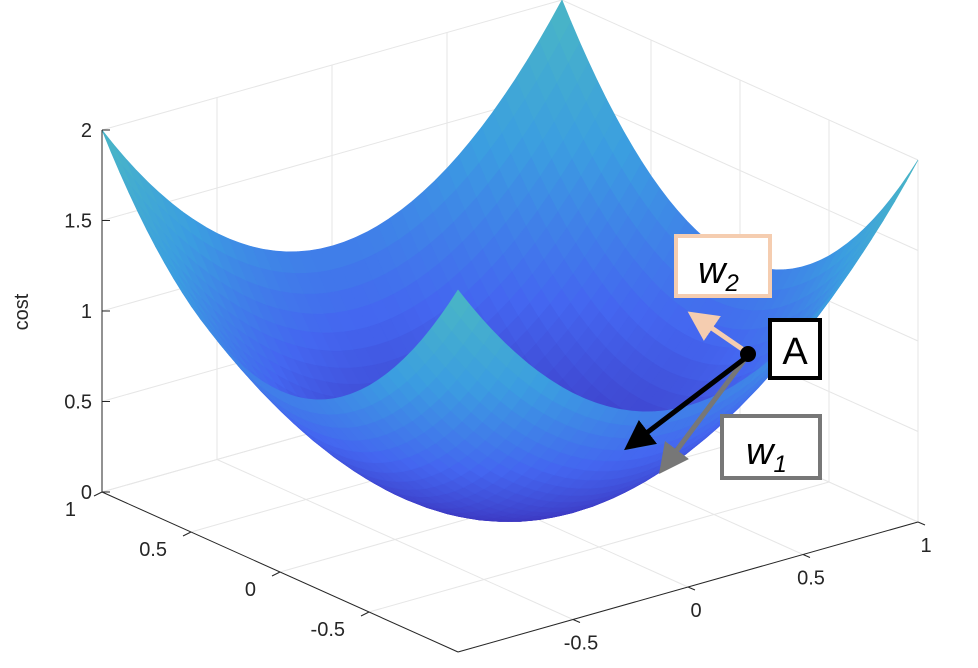 The image size is (978, 668). I want to click on w1-box, so click(771, 447).